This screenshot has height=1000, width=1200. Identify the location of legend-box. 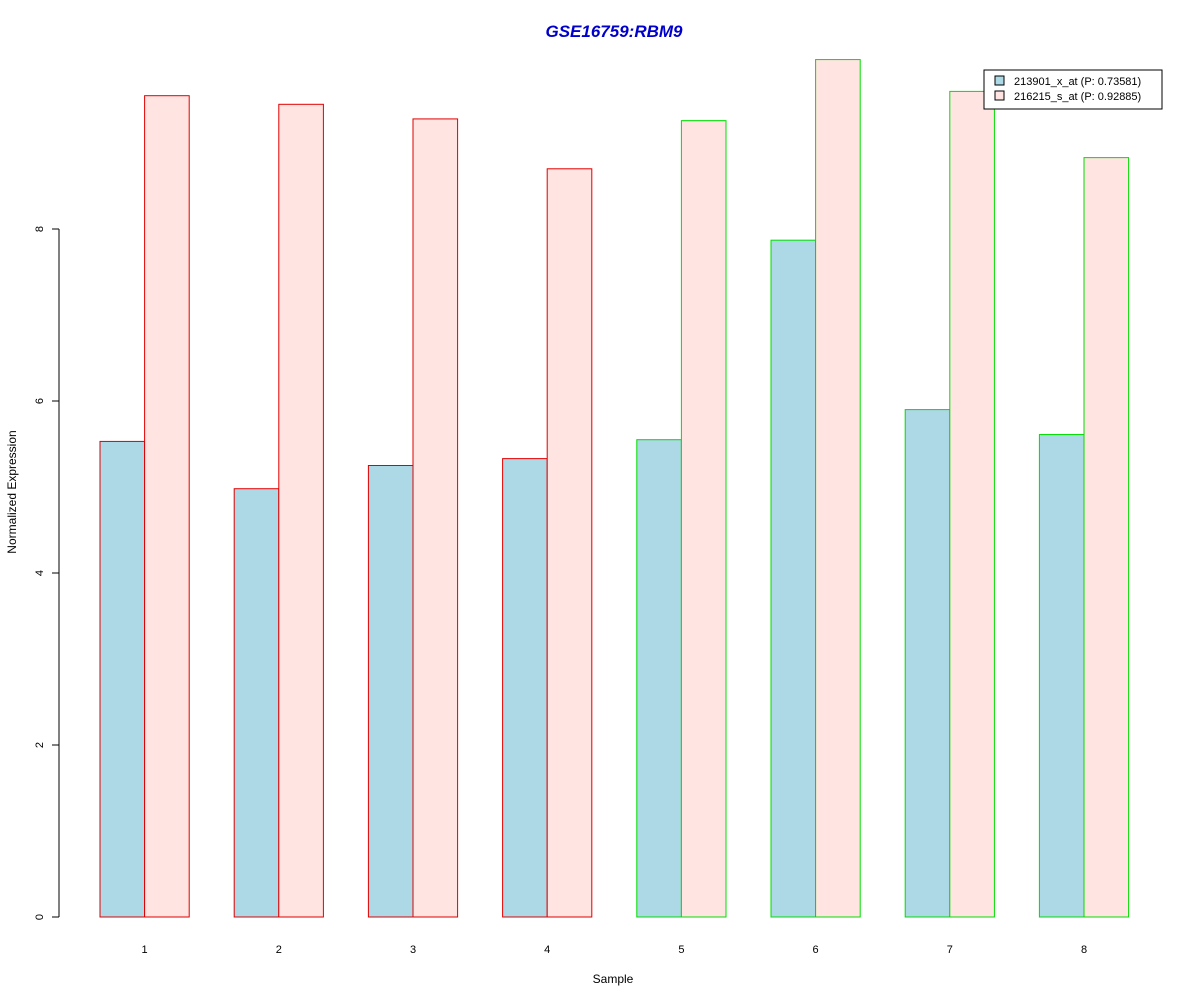
(1073, 89).